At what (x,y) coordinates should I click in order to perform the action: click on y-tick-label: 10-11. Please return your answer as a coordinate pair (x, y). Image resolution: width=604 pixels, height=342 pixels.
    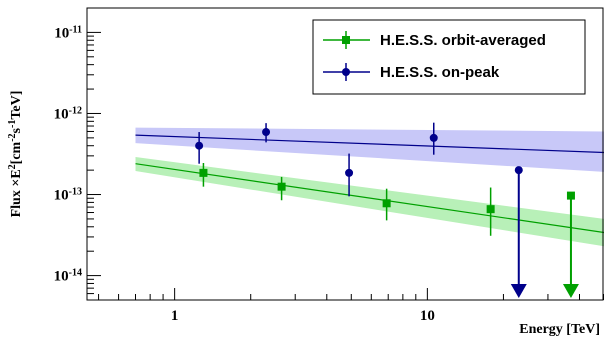
    Looking at the image, I should click on (68, 33).